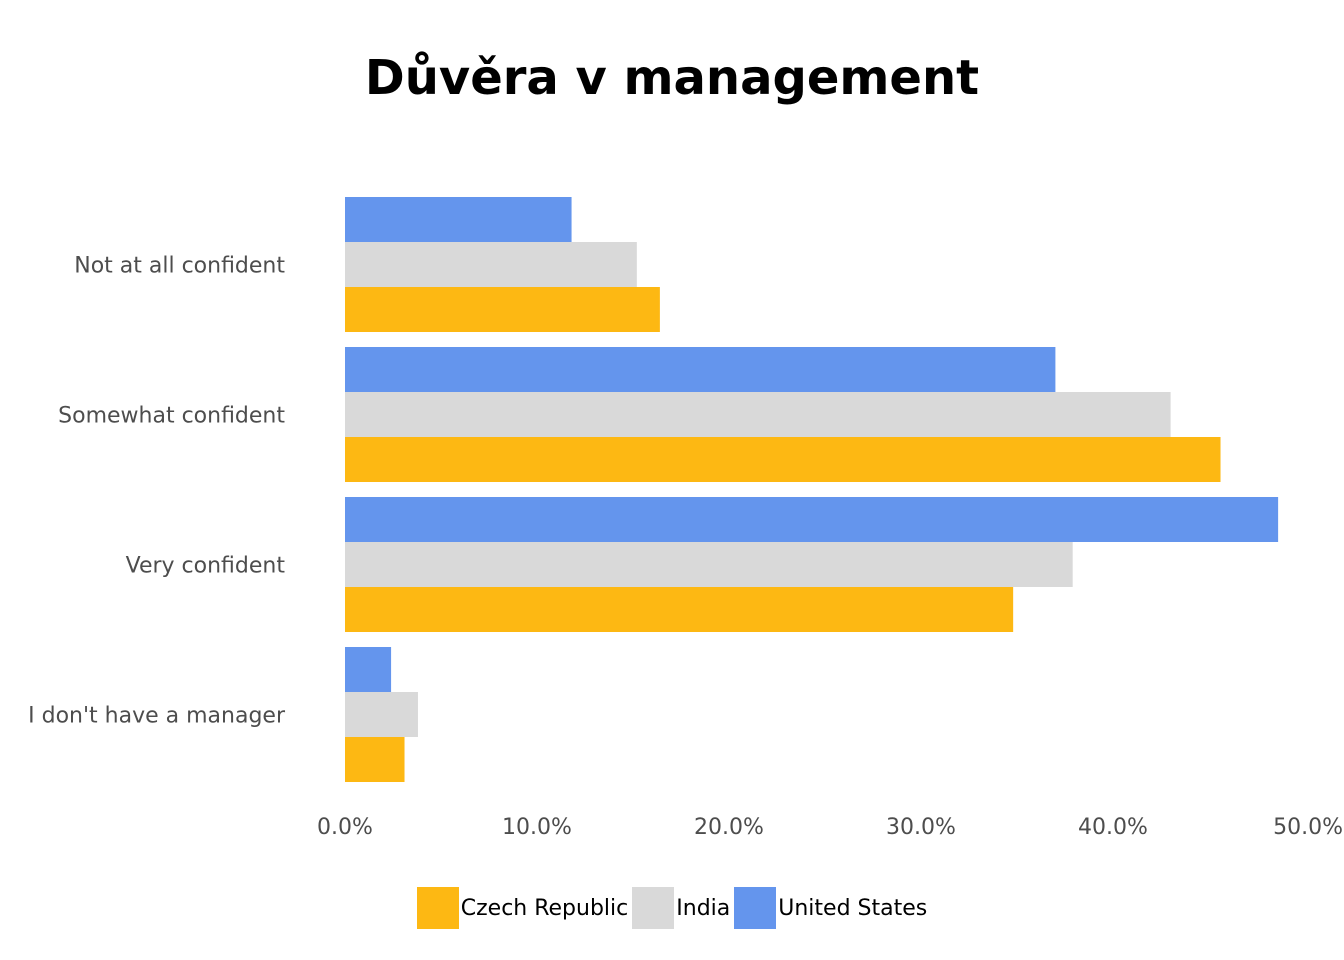 The width and height of the screenshot is (1344, 960). What do you see at coordinates (758, 414) in the screenshot?
I see `bar-india-somewhat-confident` at bounding box center [758, 414].